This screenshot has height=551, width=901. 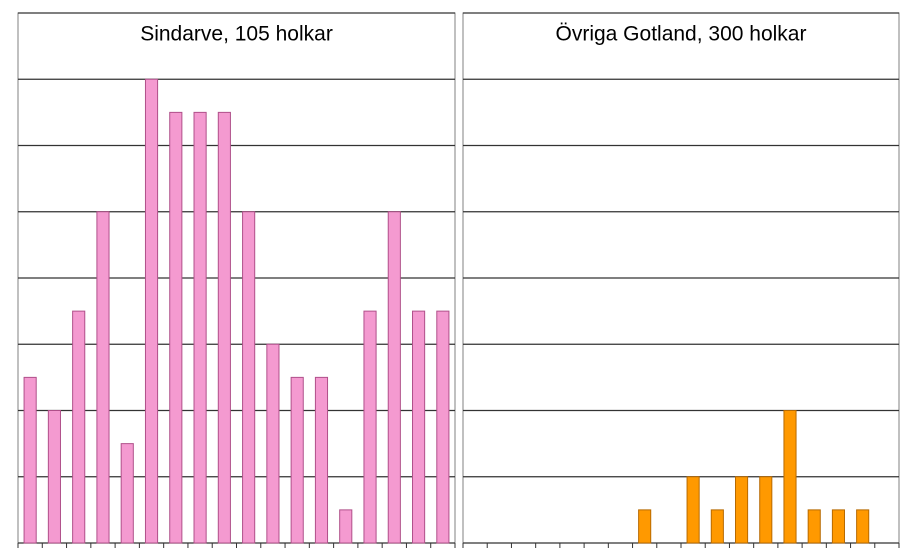 I want to click on chart-title: Sindarve, 105 holkar, so click(x=236, y=34).